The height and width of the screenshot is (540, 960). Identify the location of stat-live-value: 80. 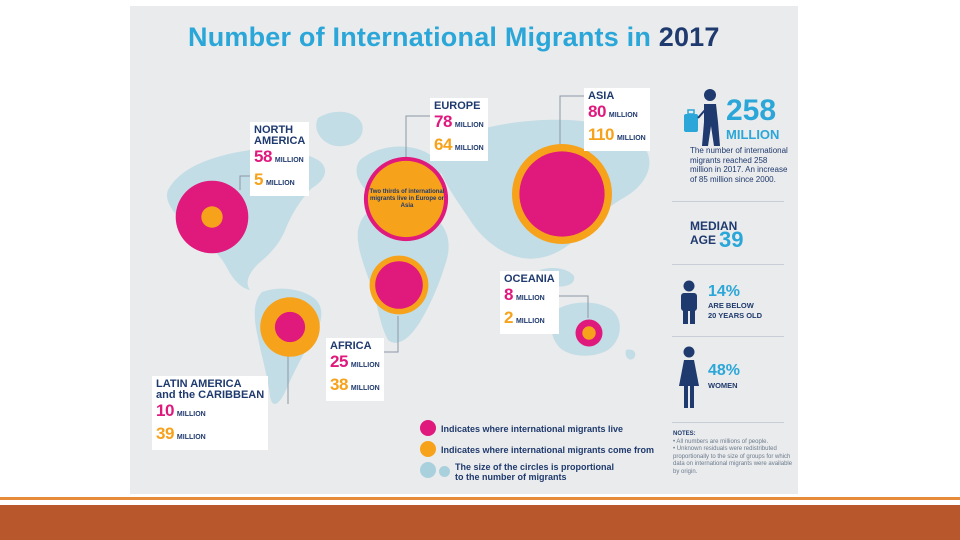
(597, 111).